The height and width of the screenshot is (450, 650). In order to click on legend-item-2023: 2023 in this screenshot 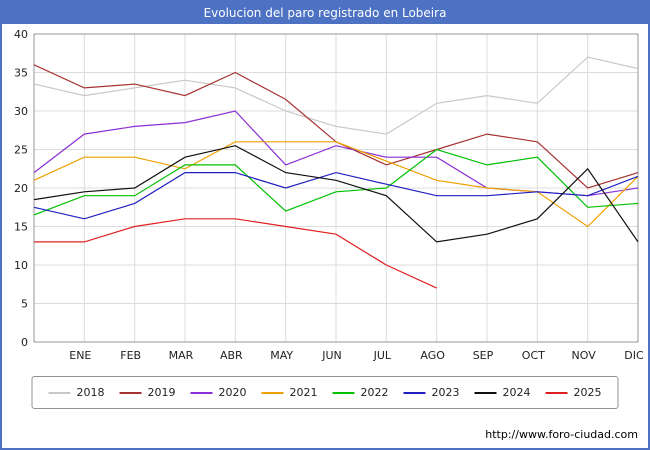, I will do `click(431, 392)`.